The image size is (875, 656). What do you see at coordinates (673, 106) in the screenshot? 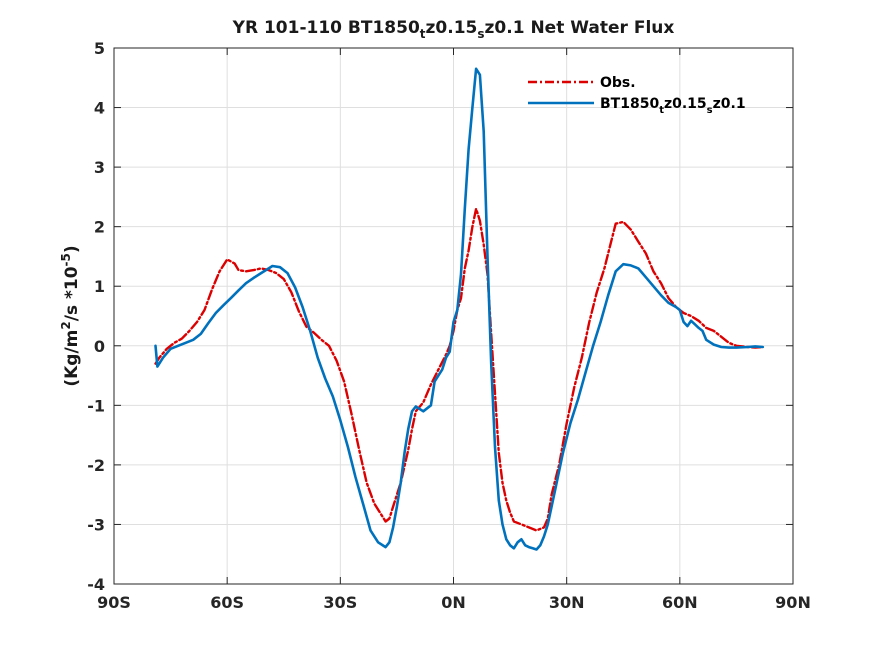
I see `legend-label-model: BT1850tz0.15sz0.1` at bounding box center [673, 106].